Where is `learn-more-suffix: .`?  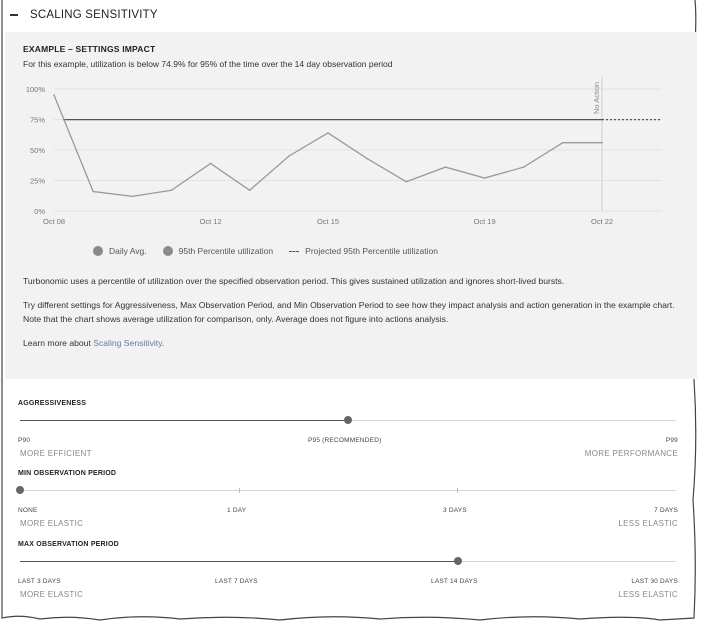 learn-more-suffix: . is located at coordinates (163, 343).